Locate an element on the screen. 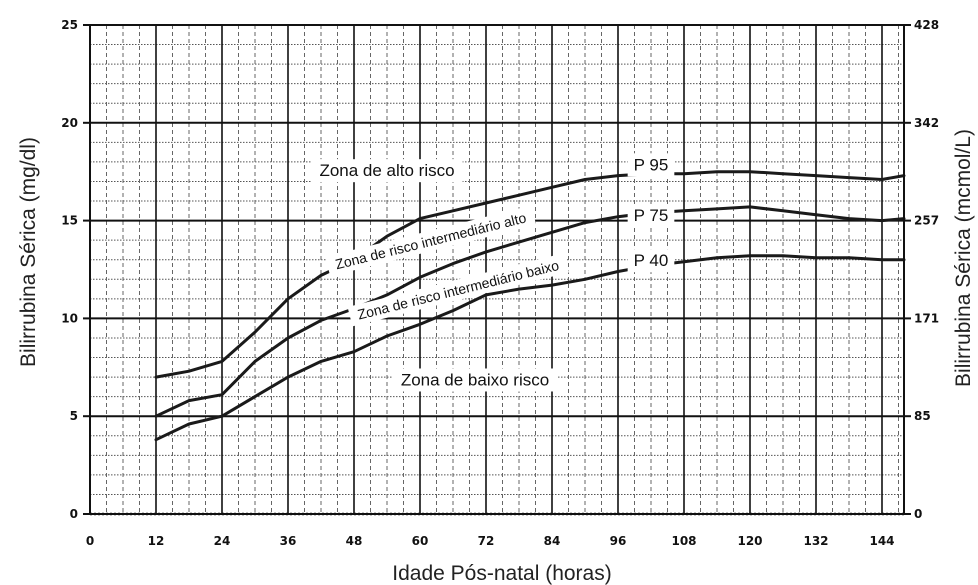 This screenshot has width=978, height=585. zone-label: Zona de baixo risco is located at coordinates (475, 379).